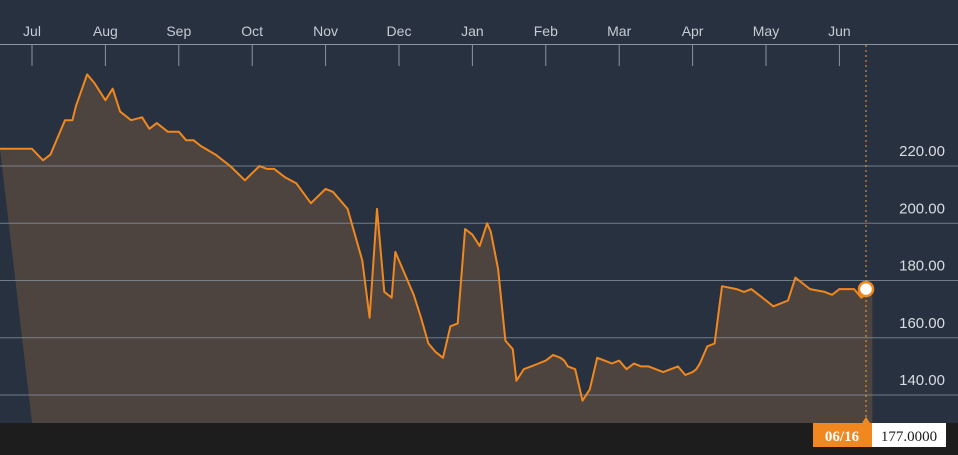 The image size is (958, 455). Describe the element at coordinates (437, 31) in the screenshot. I see `month-label-group: Jul Aug Sep Oct Nov Dec Jan Feb Mar Apr May Jun` at that location.